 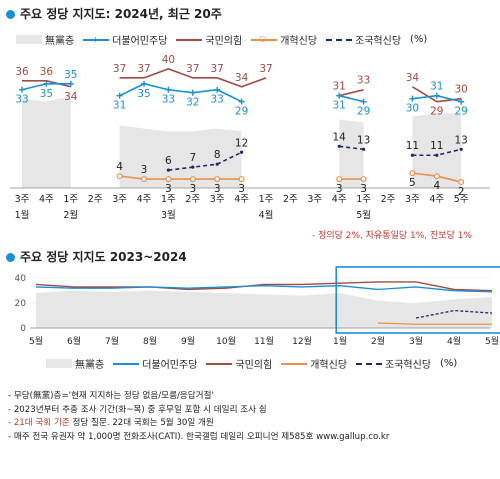 What do you see at coordinates (461, 199) in the screenshot?
I see `x-tick-label: 5주` at bounding box center [461, 199].